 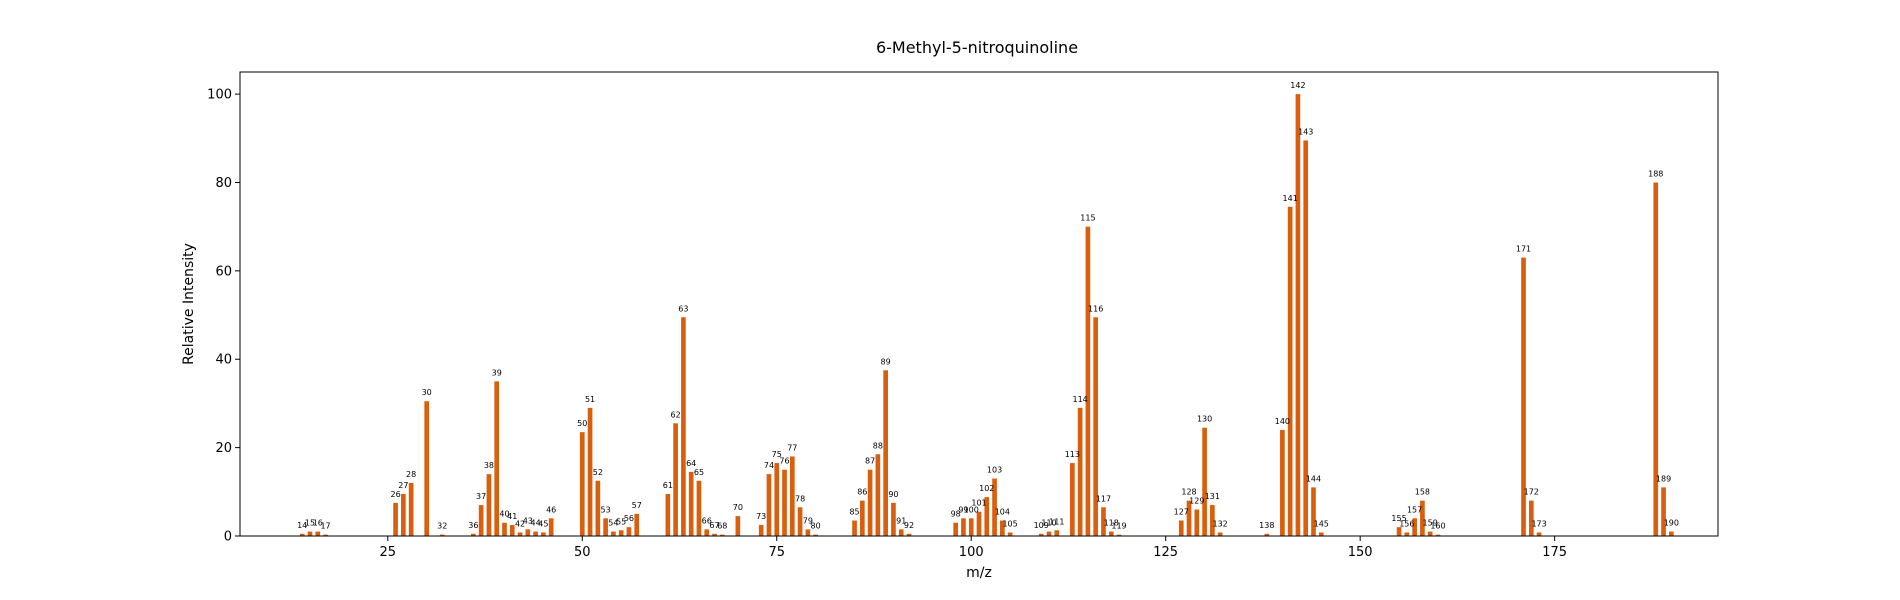 What do you see at coordinates (714, 525) in the screenshot?
I see `bar-label-mz-67: 67` at bounding box center [714, 525].